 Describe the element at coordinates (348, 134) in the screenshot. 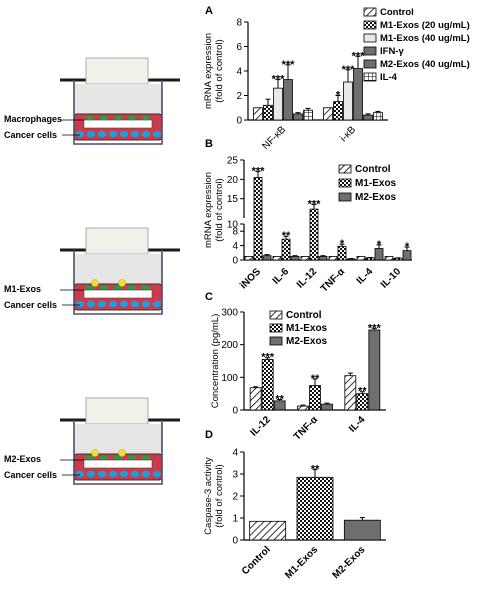

I see `x-tick-label: i-κB` at that location.